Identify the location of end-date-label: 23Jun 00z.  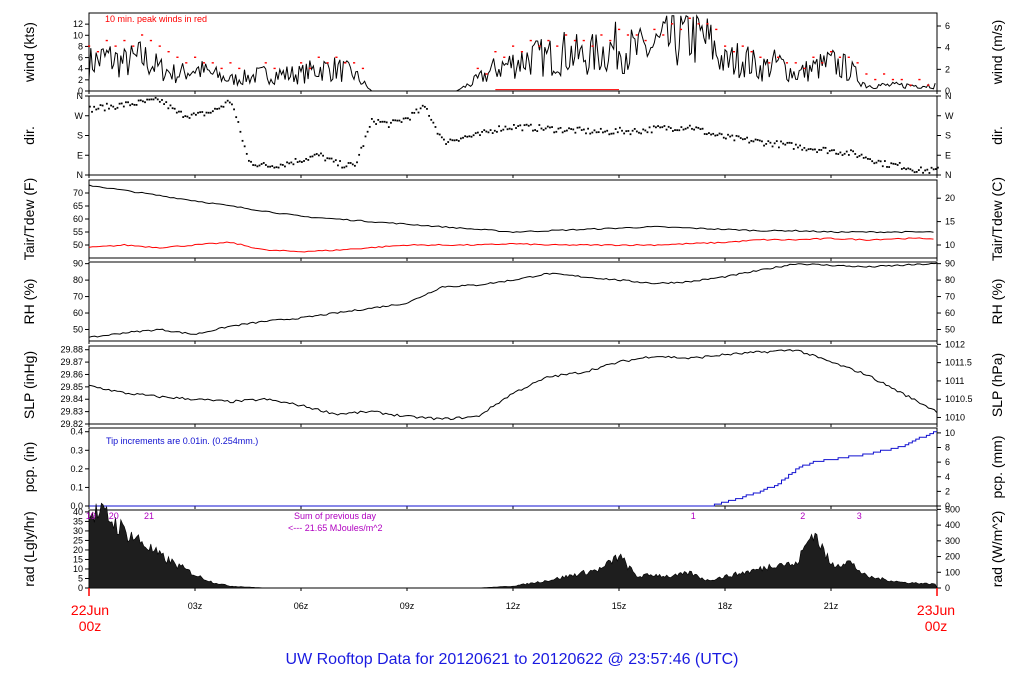
(936, 618).